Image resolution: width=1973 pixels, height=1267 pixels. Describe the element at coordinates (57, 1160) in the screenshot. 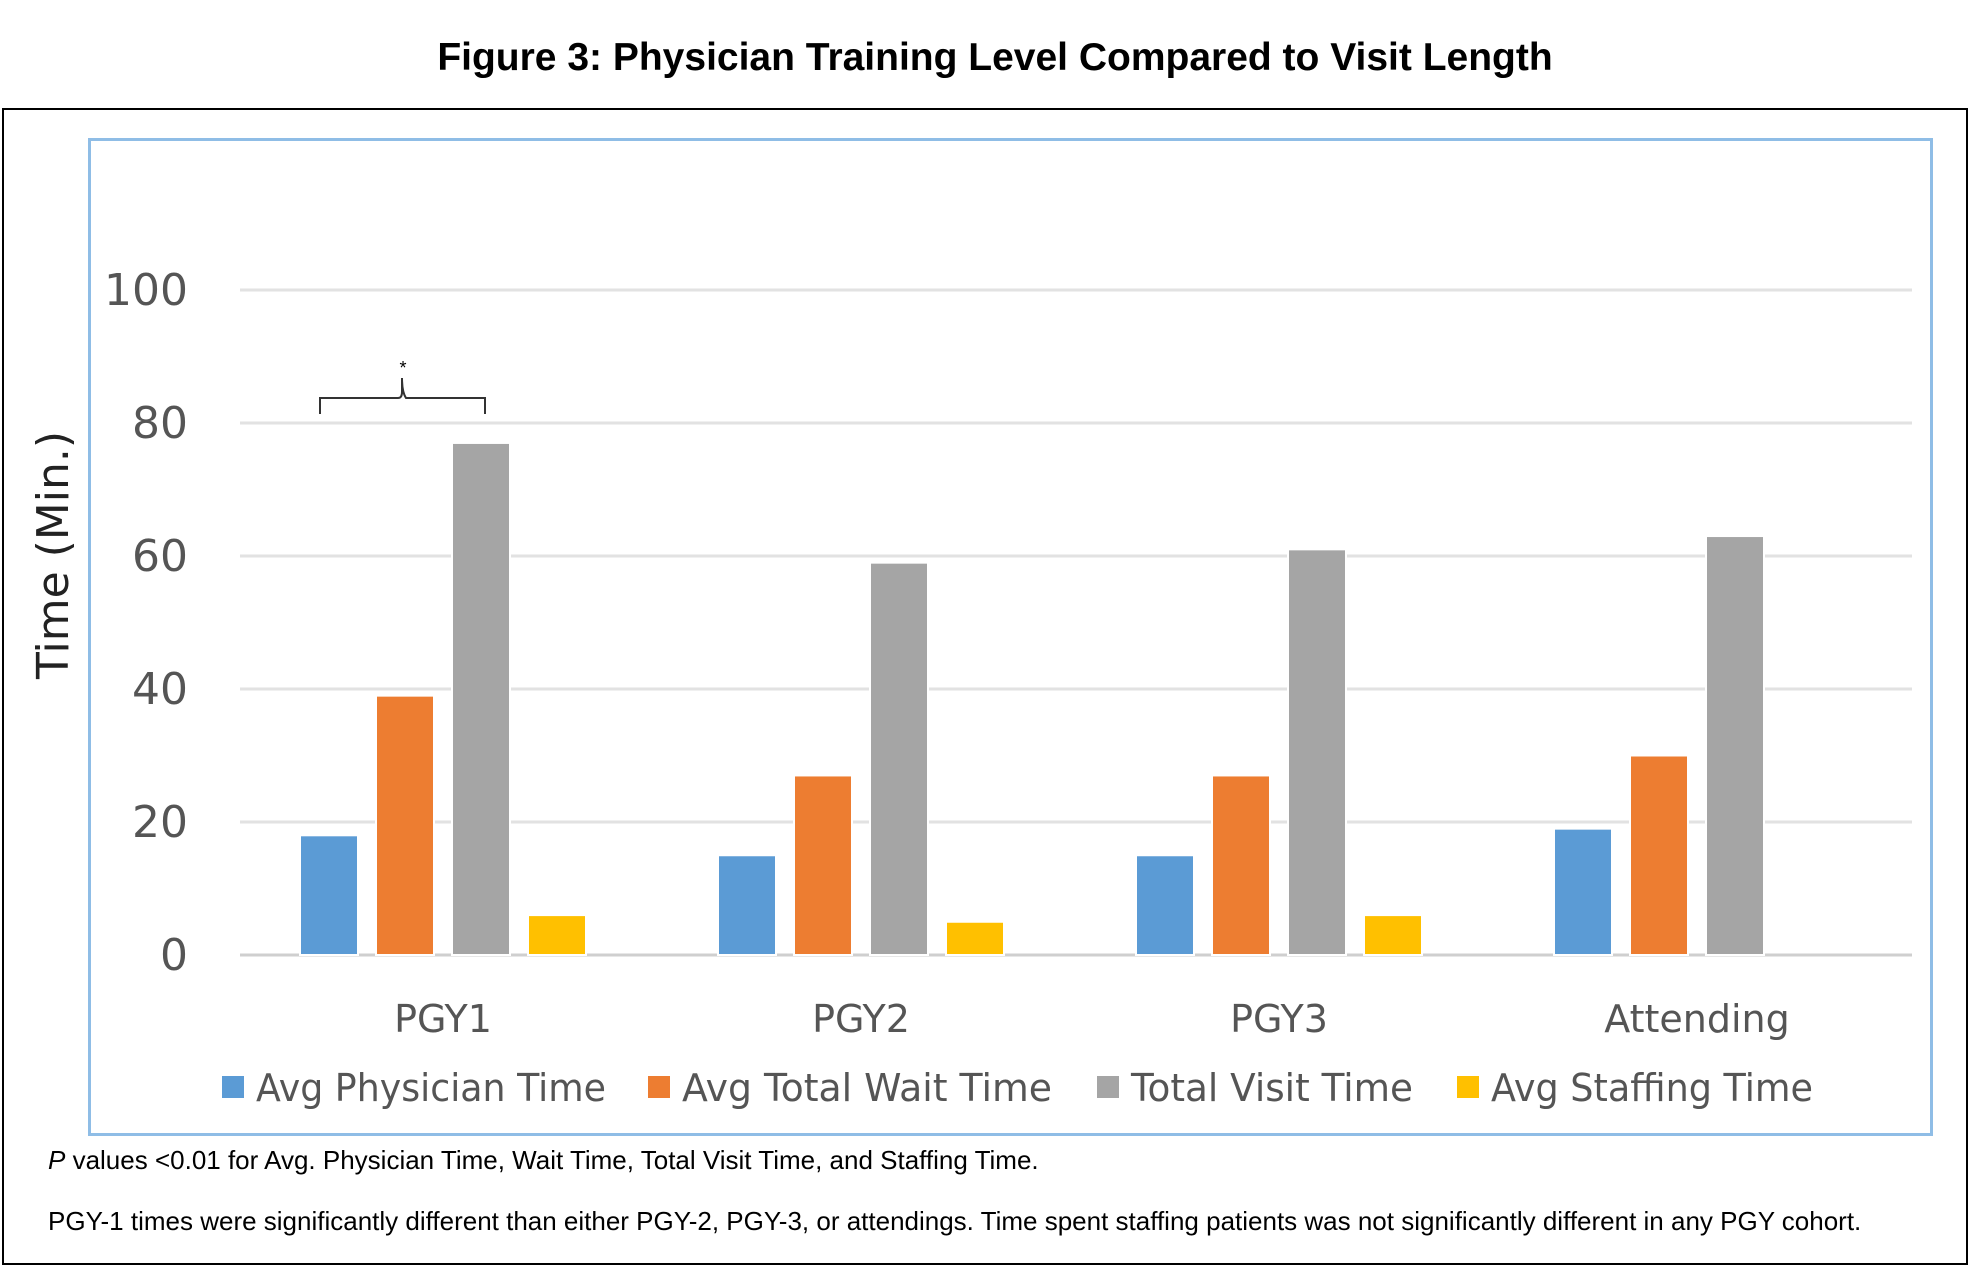

I see `footnote-p-label: P` at that location.